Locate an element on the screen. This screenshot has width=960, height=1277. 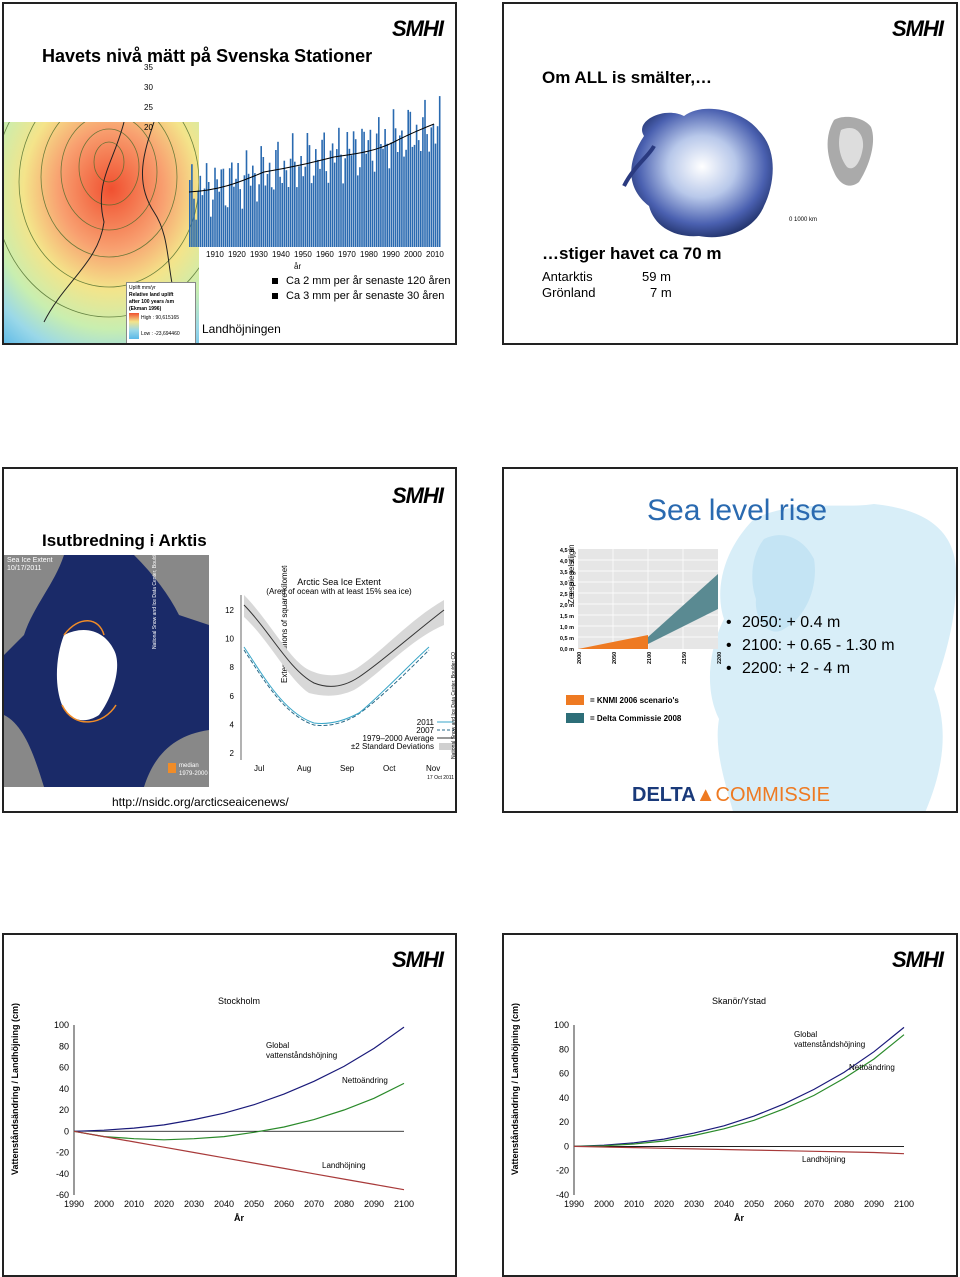
x-tick-label: 1970 is located at coordinates (347, 254).